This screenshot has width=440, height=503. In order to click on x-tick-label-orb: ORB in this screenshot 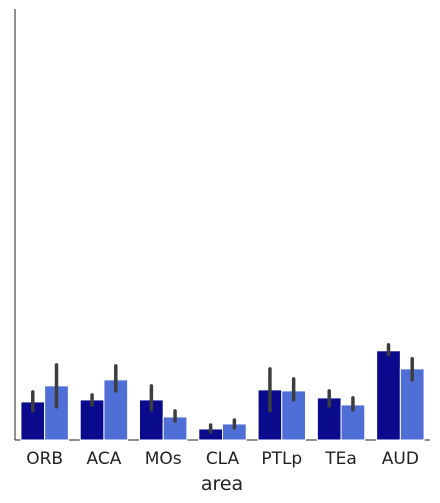, I will do `click(44, 459)`.